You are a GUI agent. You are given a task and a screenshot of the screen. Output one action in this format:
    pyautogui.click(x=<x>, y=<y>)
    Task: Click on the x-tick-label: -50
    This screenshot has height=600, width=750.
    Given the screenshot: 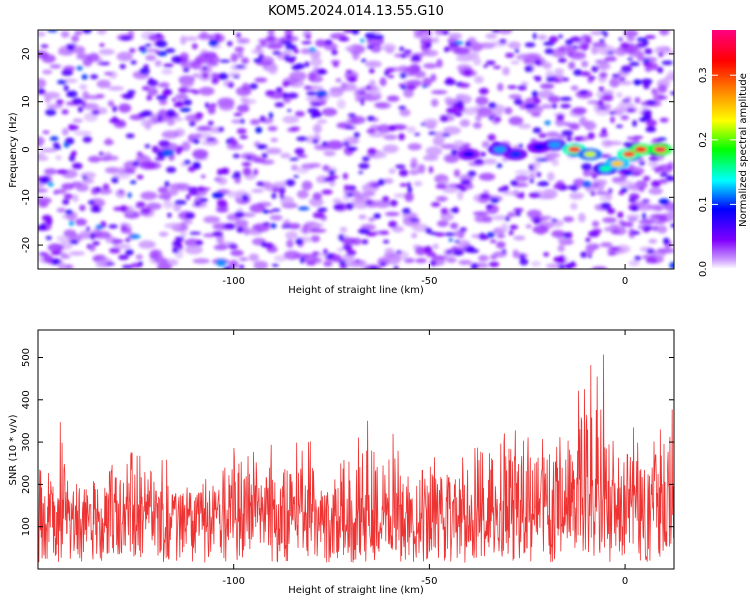 What is the action you would take?
    pyautogui.click(x=429, y=281)
    